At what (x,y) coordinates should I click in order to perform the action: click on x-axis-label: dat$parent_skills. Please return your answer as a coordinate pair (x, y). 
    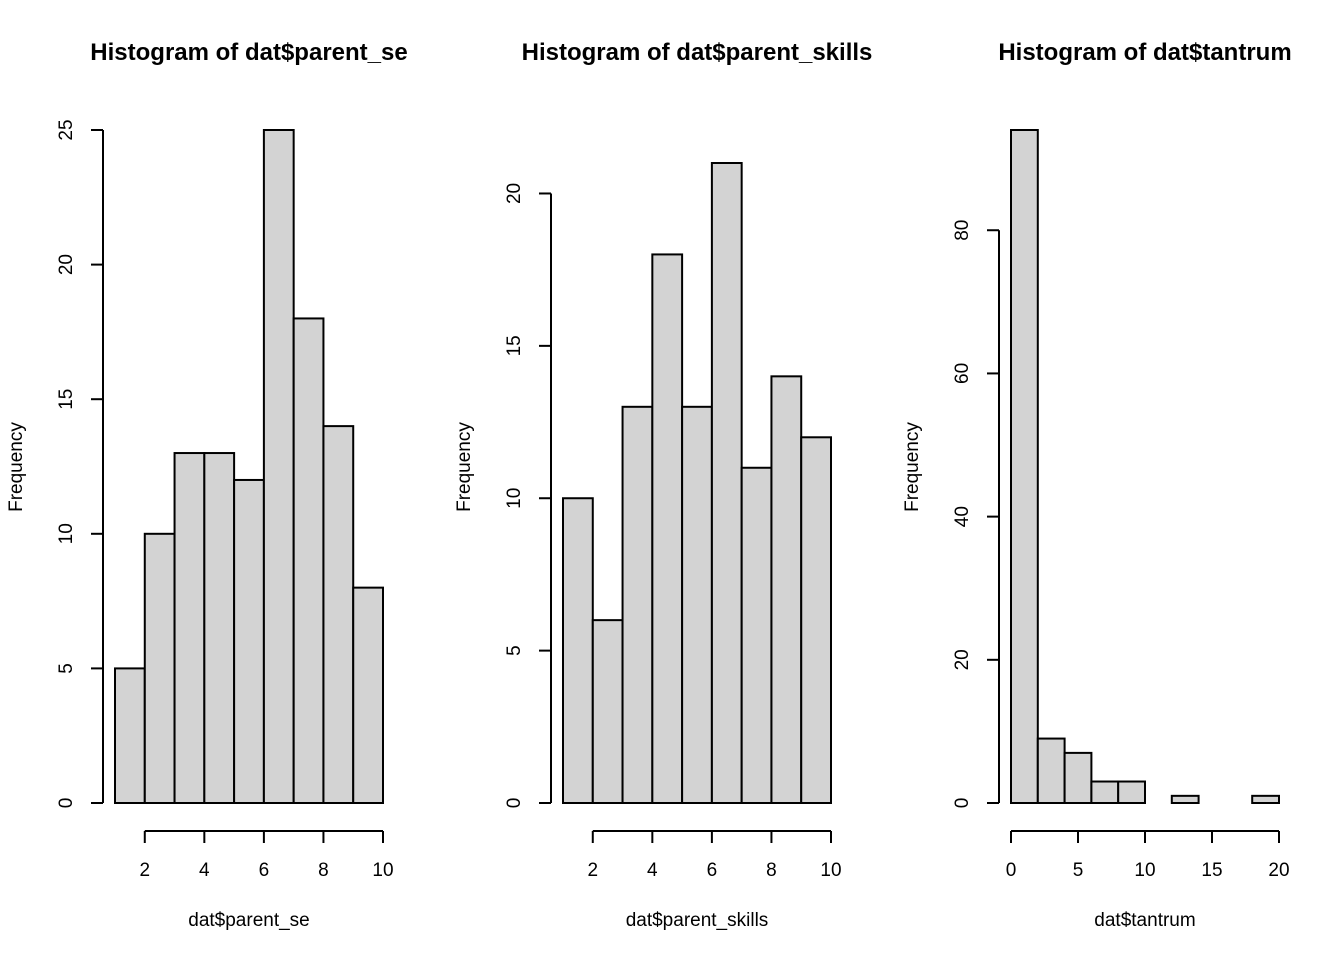
    Looking at the image, I should click on (697, 920).